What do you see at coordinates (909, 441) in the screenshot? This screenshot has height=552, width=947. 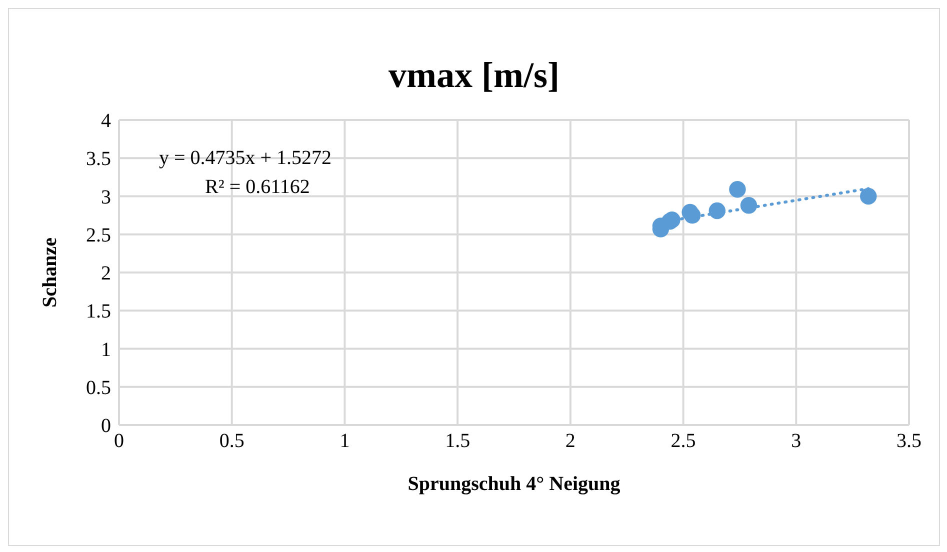 I see `x-tick-label: 3.5` at bounding box center [909, 441].